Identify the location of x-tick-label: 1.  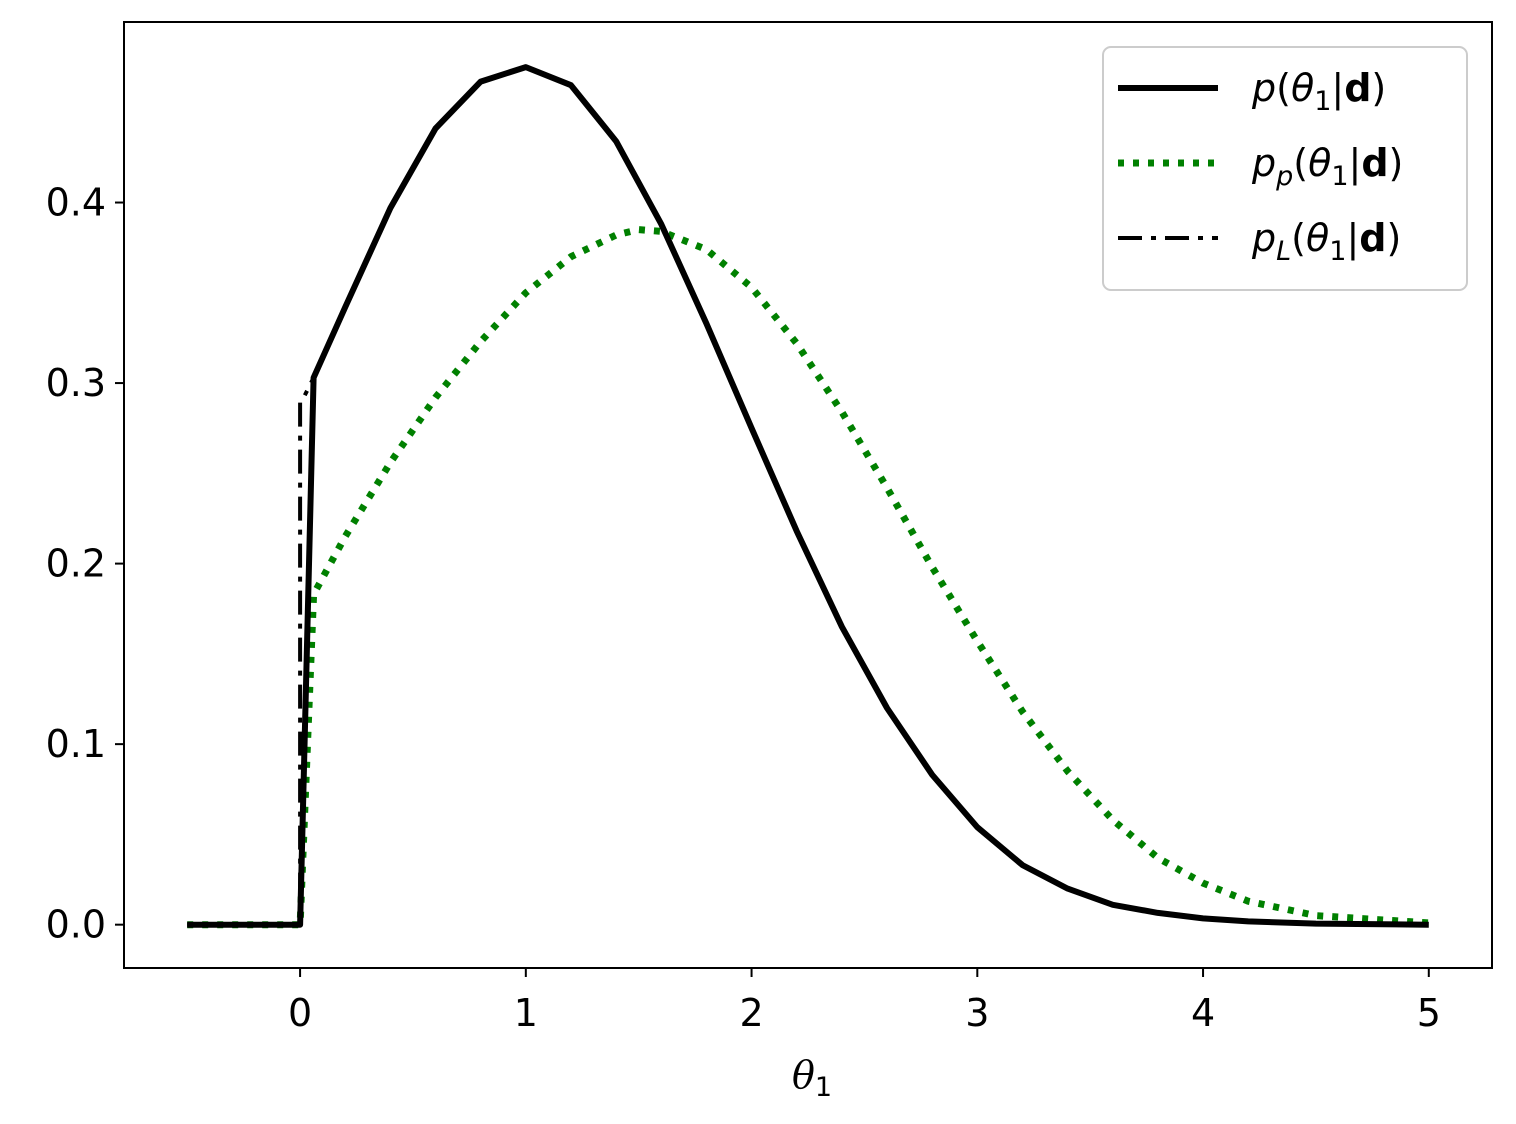
(526, 1013).